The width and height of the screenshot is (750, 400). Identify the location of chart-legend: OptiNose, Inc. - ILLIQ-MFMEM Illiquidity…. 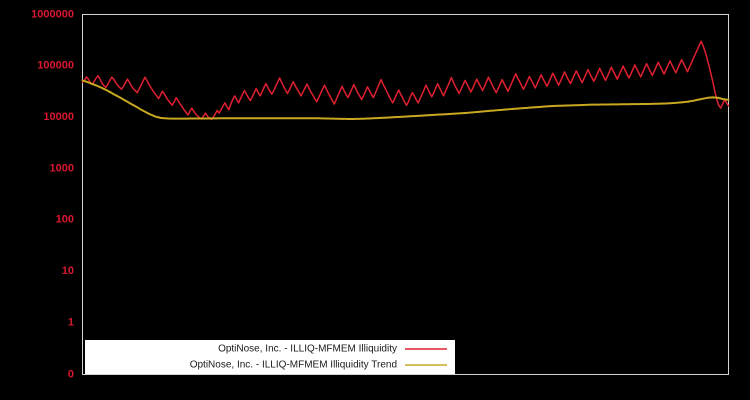
(270, 357).